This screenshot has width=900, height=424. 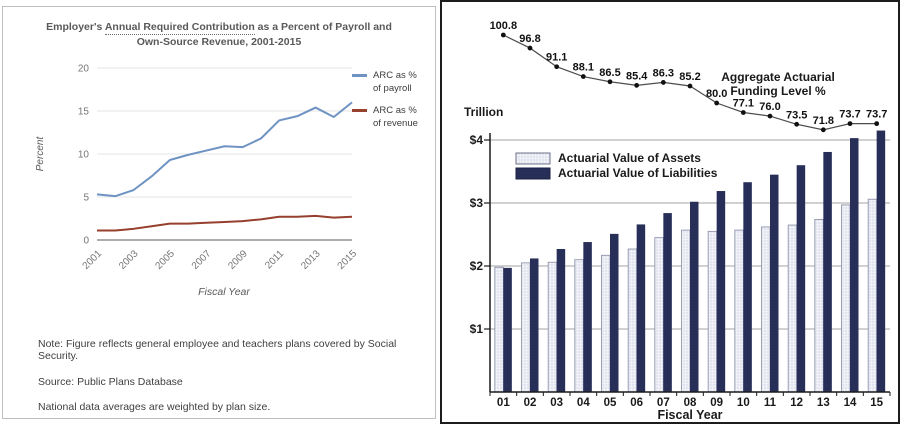 I want to click on x-tick-label: 2009, so click(x=238, y=260).